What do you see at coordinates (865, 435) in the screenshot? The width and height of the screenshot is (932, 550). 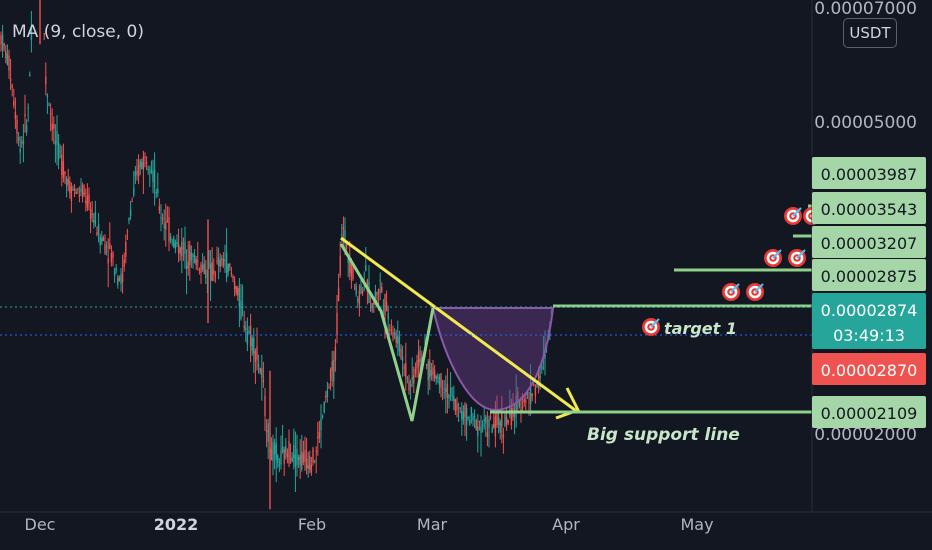 I see `y-tick-label: 0.00002000` at bounding box center [865, 435].